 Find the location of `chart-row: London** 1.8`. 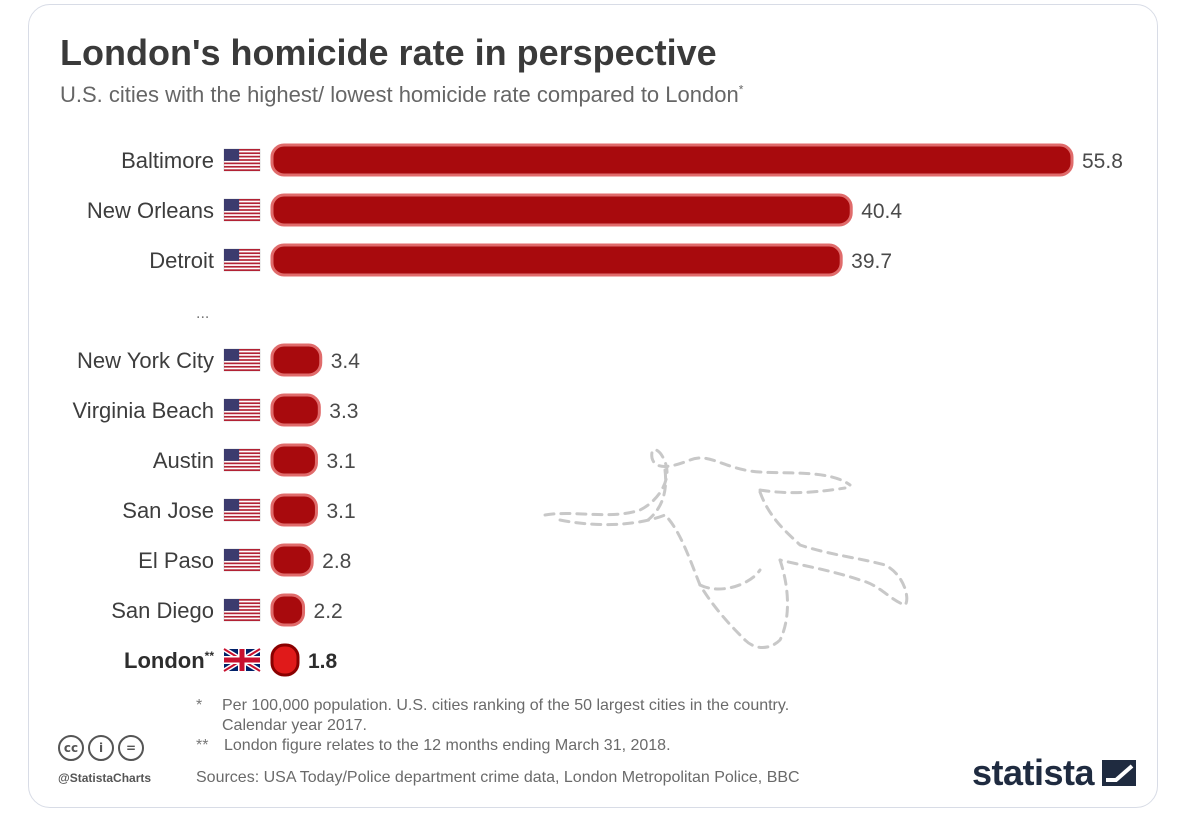

chart-row: London** 1.8 is located at coordinates (231, 660).